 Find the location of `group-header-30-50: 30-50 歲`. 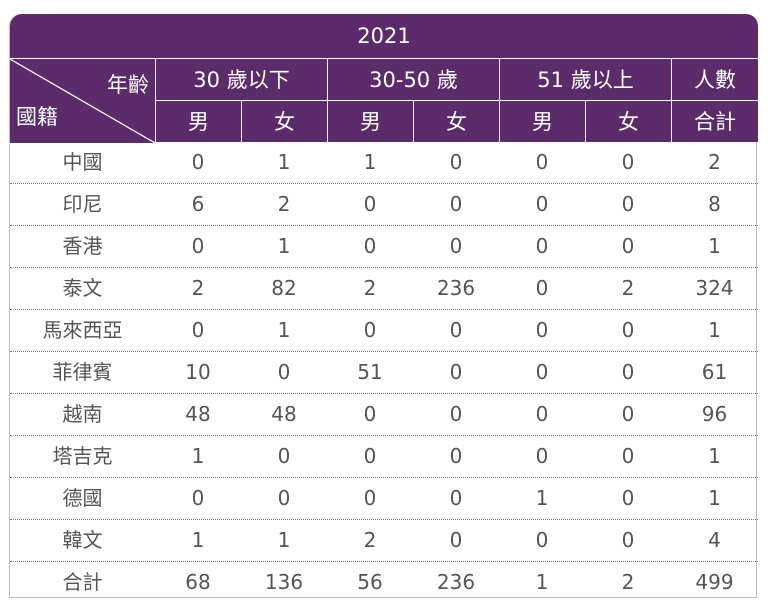

group-header-30-50: 30-50 歲 is located at coordinates (413, 79).